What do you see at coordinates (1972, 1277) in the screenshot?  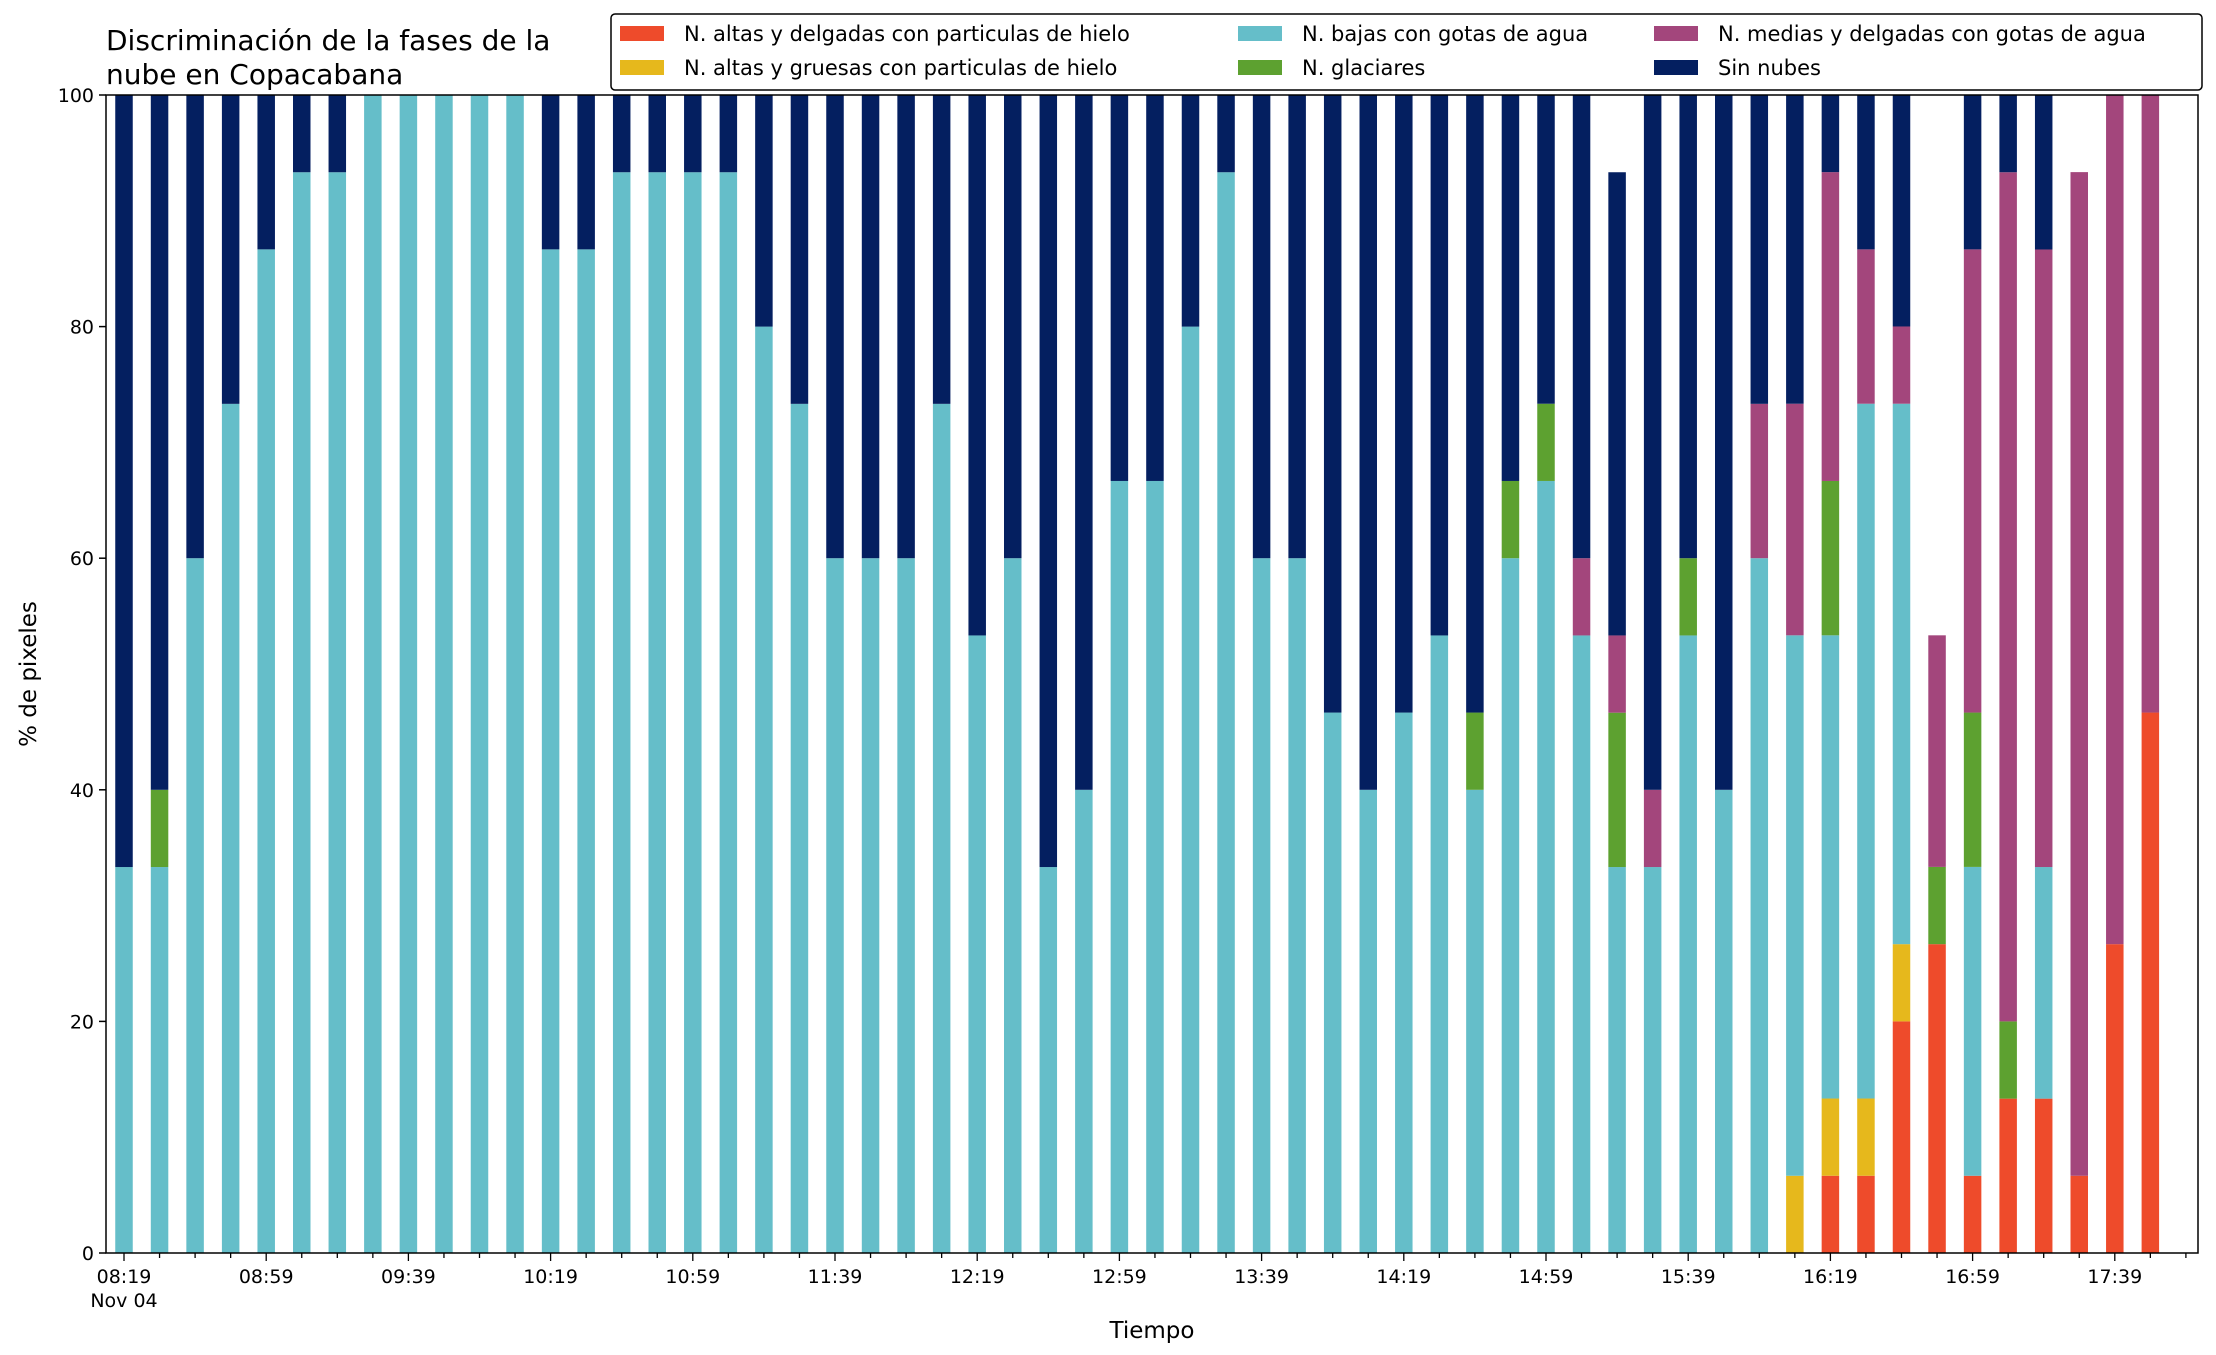 I see `x-tick-label: 16:59` at bounding box center [1972, 1277].